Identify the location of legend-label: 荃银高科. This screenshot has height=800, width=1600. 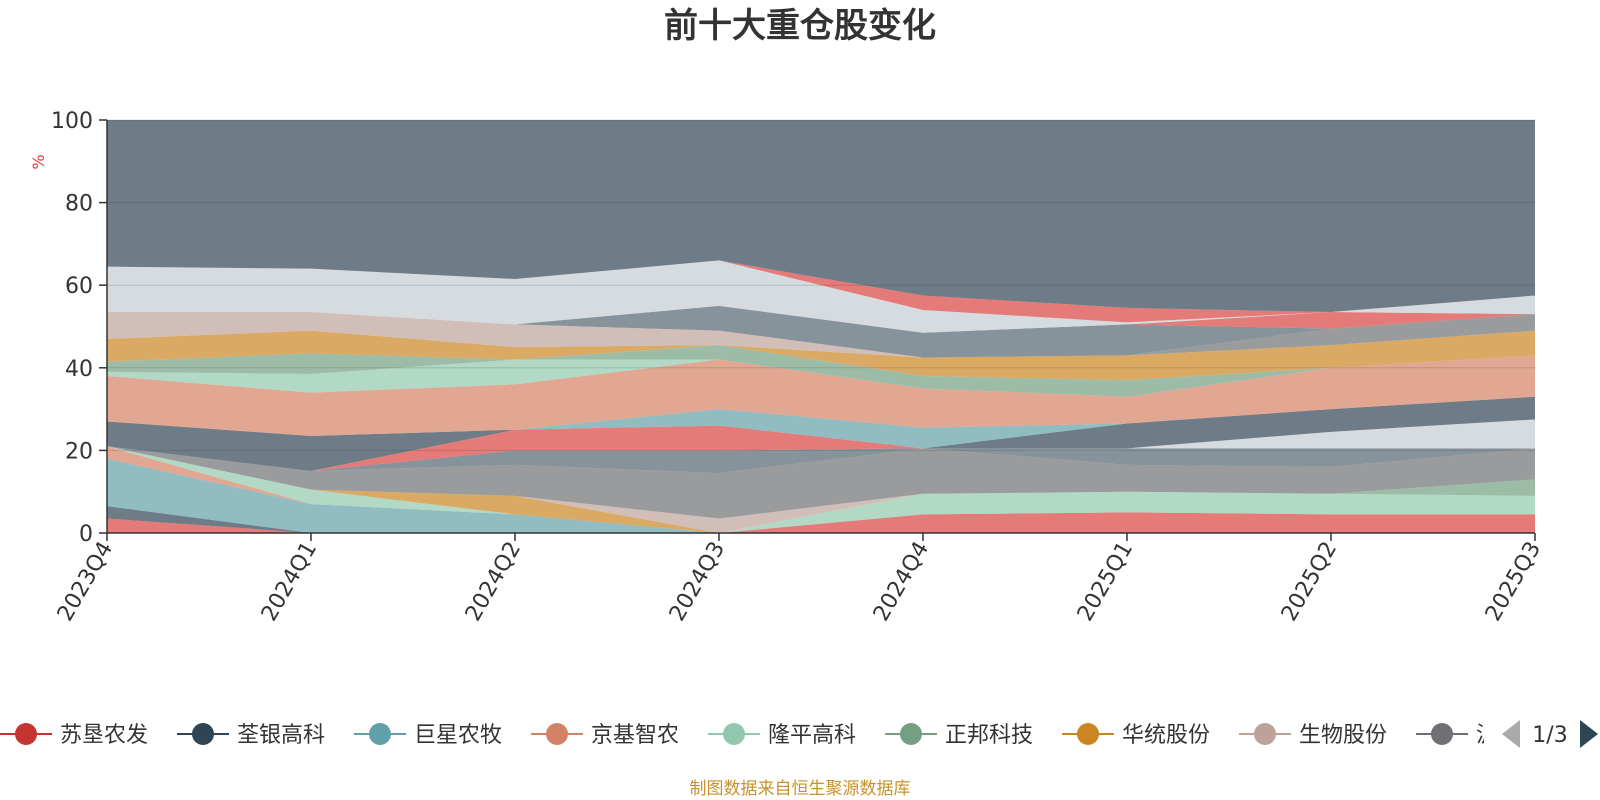
(281, 735).